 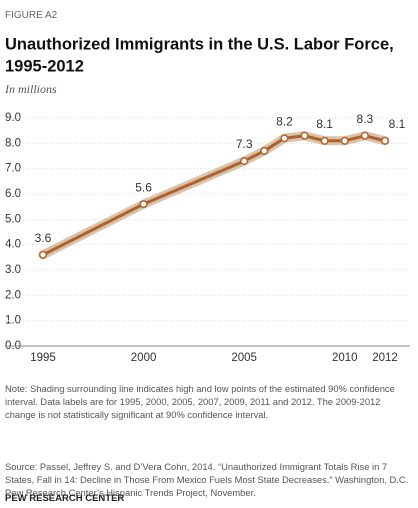 What do you see at coordinates (13, 194) in the screenshot?
I see `y-tick-label: 6.0` at bounding box center [13, 194].